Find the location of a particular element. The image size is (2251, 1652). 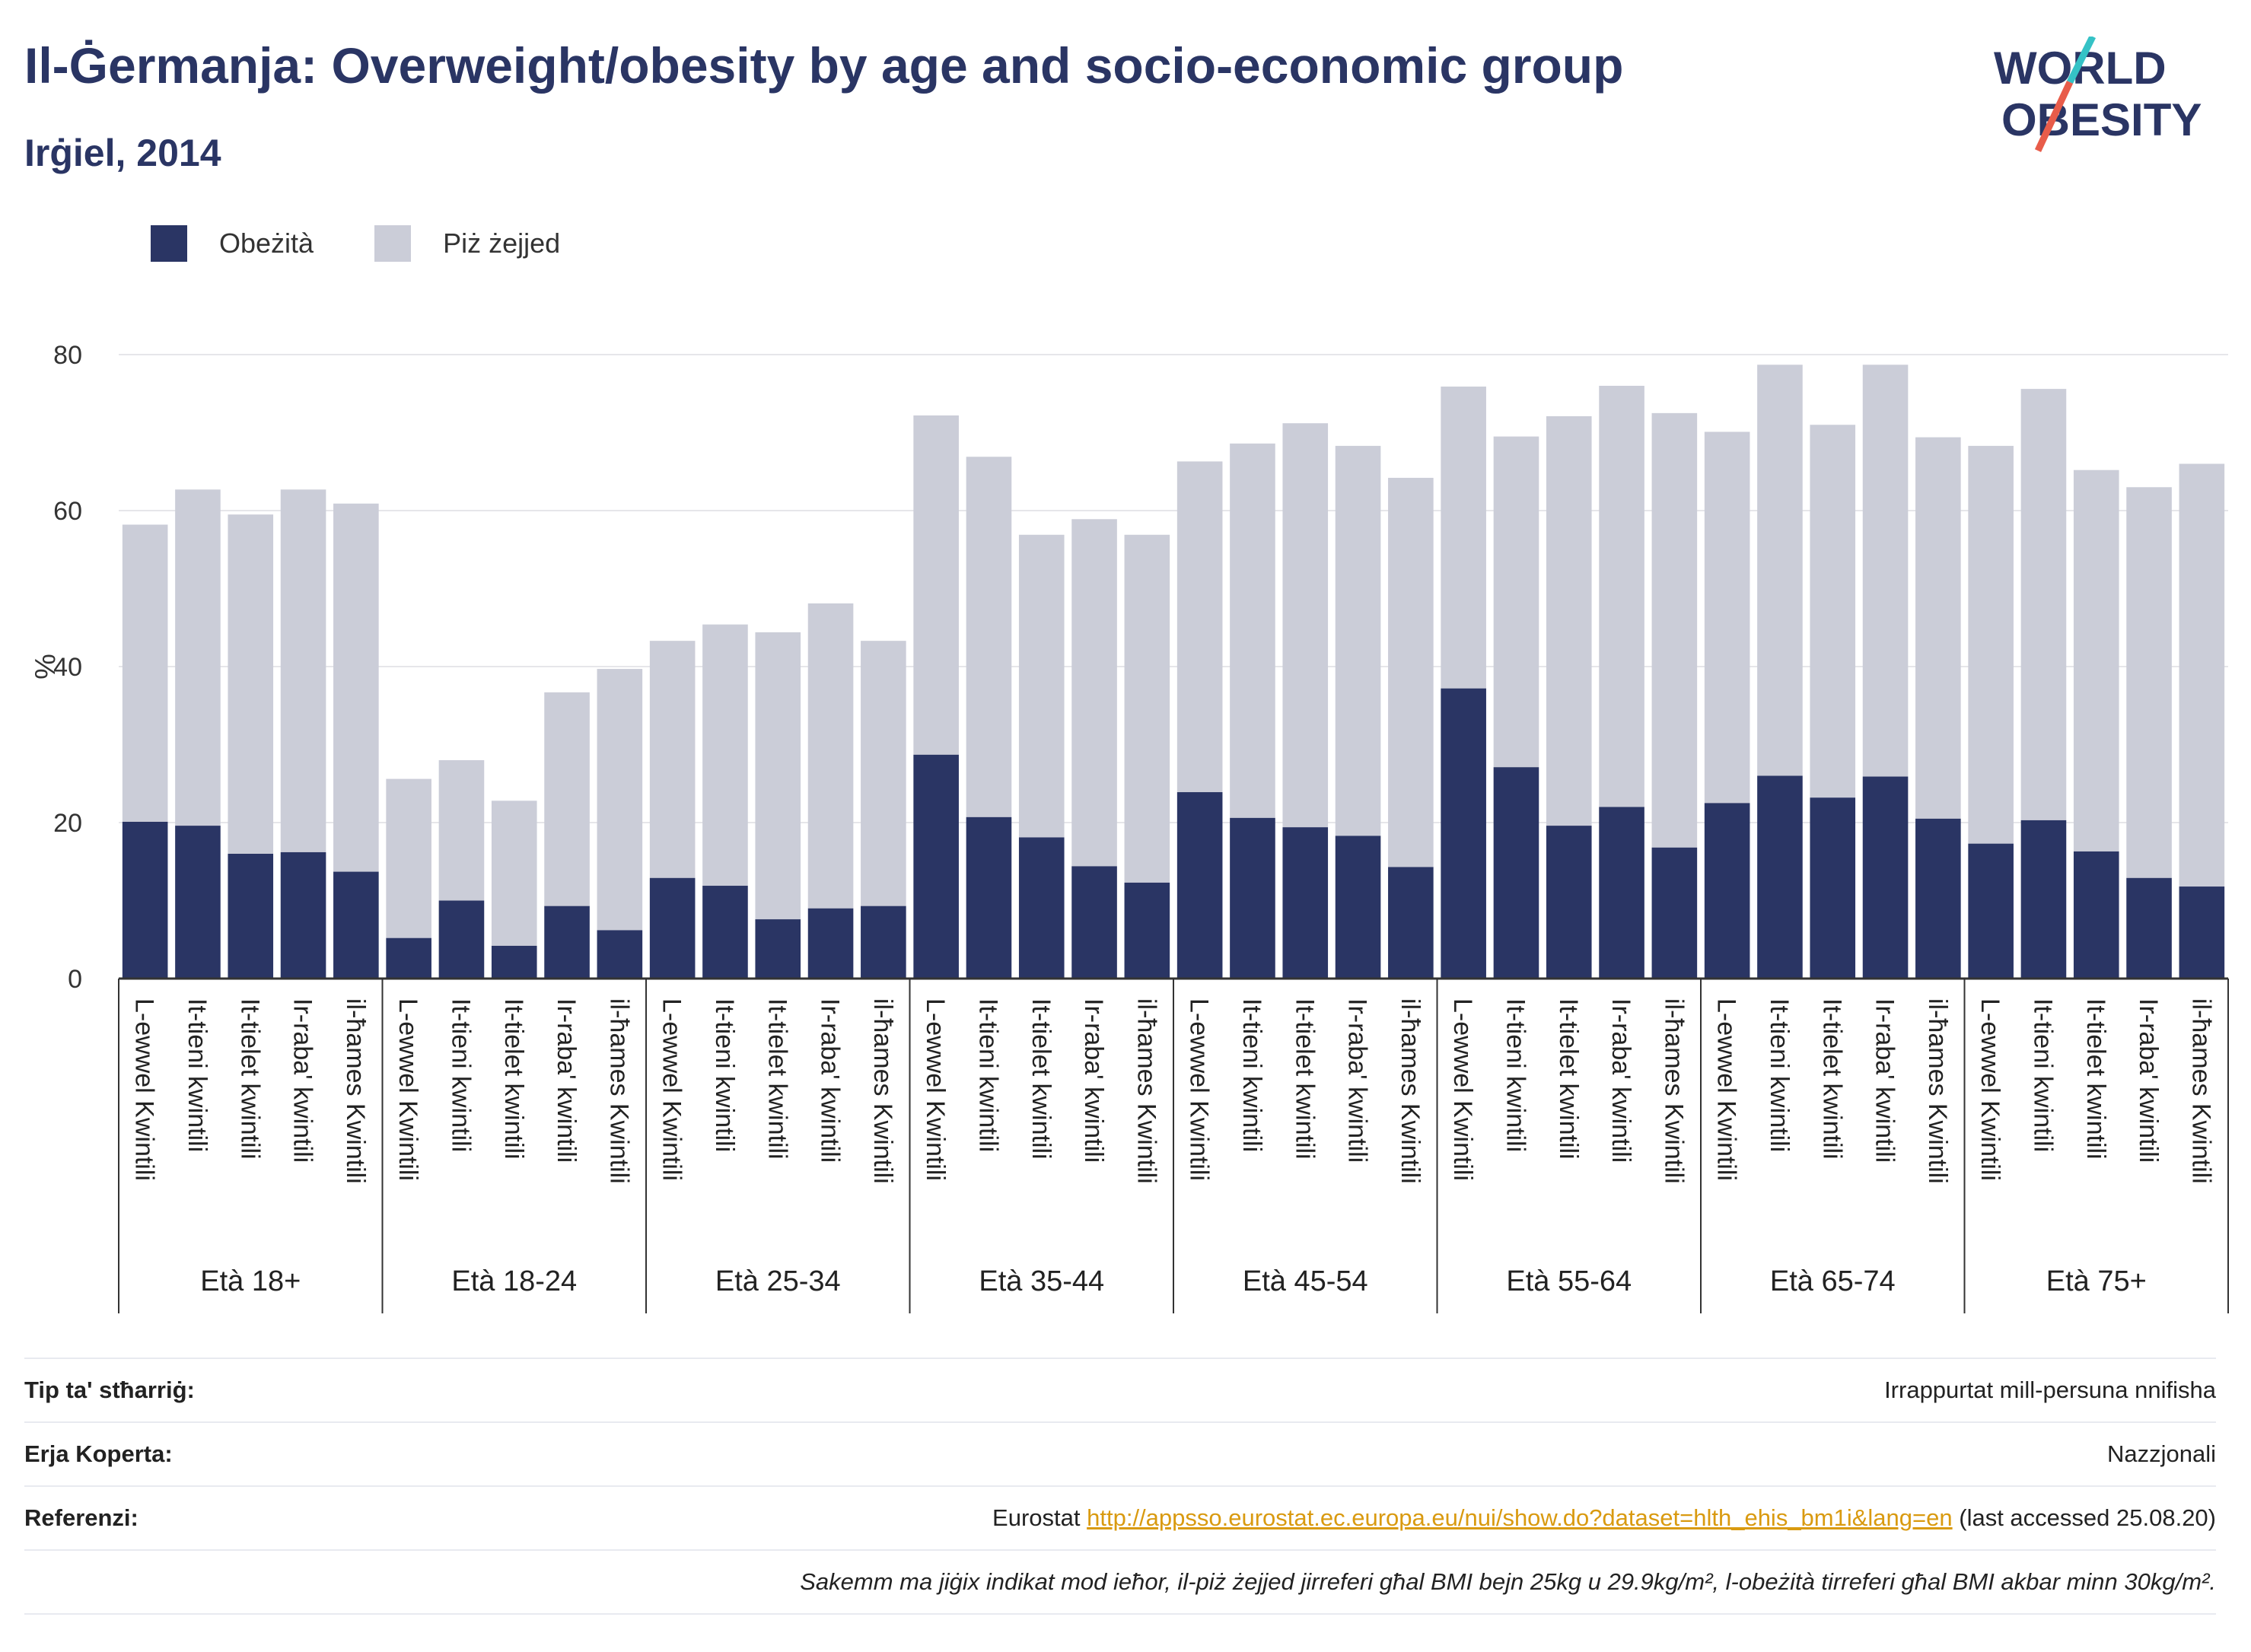

group-label: Età 65-74 is located at coordinates (1833, 1281).